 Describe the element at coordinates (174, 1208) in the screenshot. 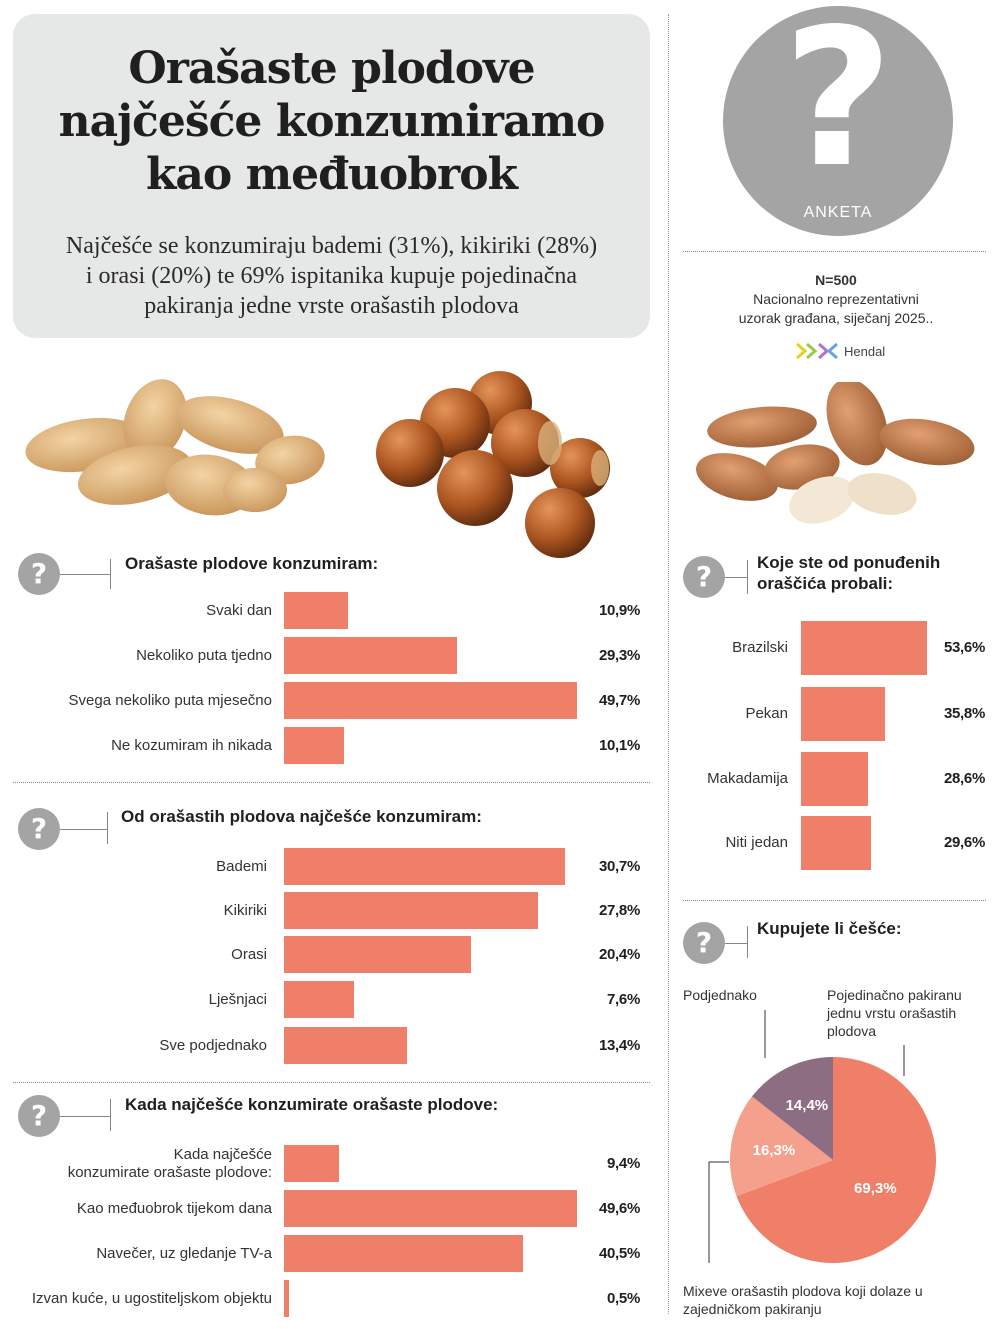

I see `category-label: Kao međuobrok tijekom dana` at that location.